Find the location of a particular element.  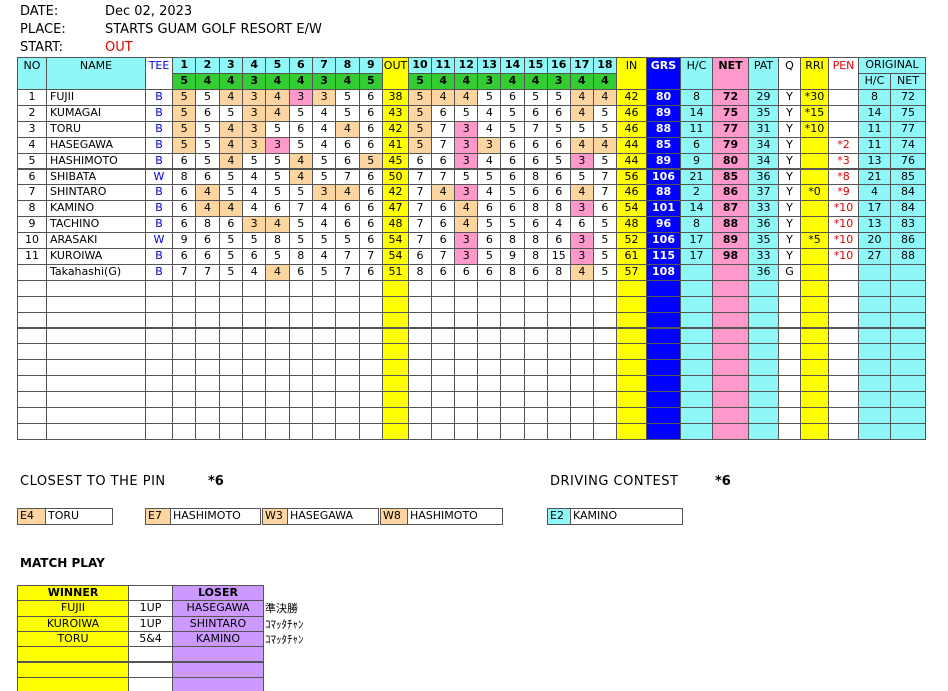

tee: W is located at coordinates (159, 177).